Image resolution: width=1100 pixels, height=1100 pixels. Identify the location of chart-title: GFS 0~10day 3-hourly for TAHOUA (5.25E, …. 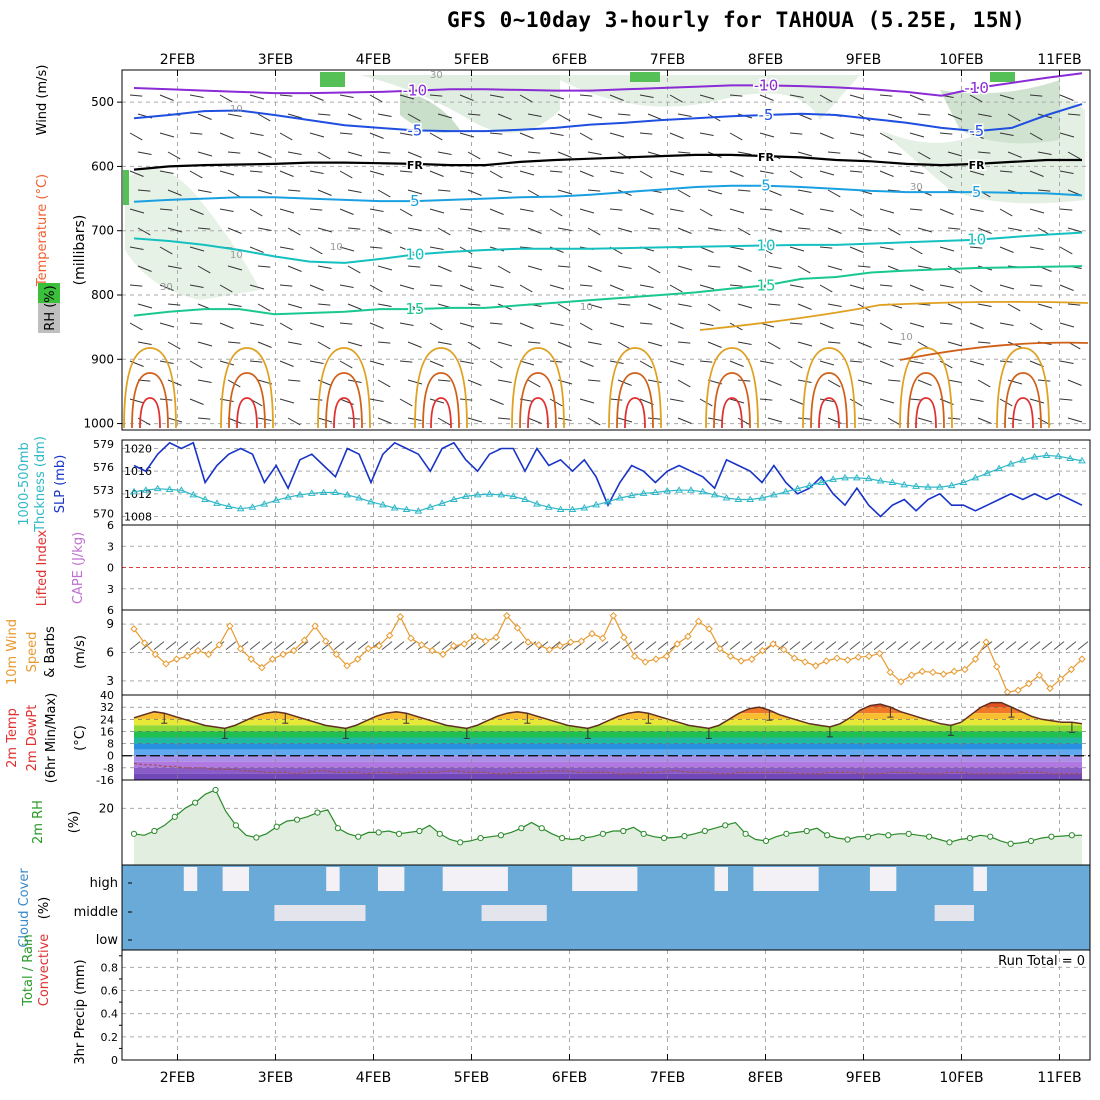
(736, 20).